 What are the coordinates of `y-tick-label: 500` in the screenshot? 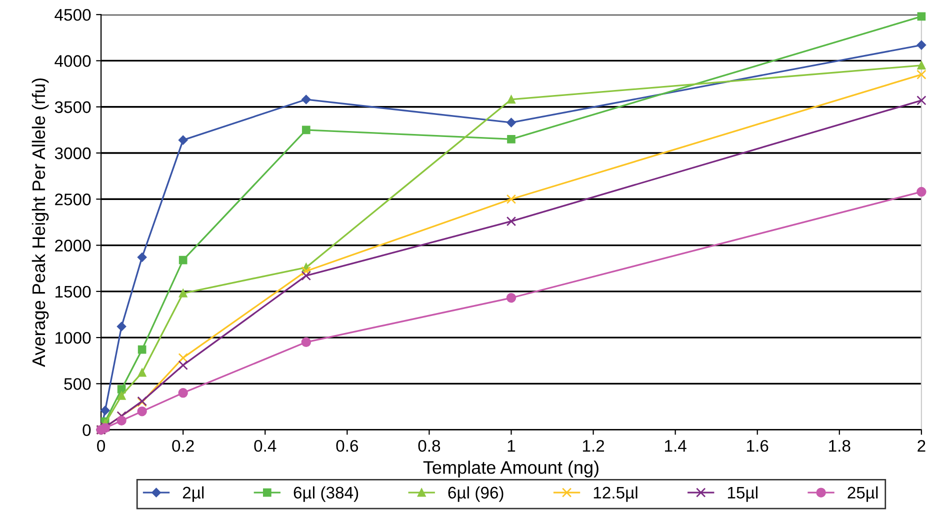 It's located at (77, 384).